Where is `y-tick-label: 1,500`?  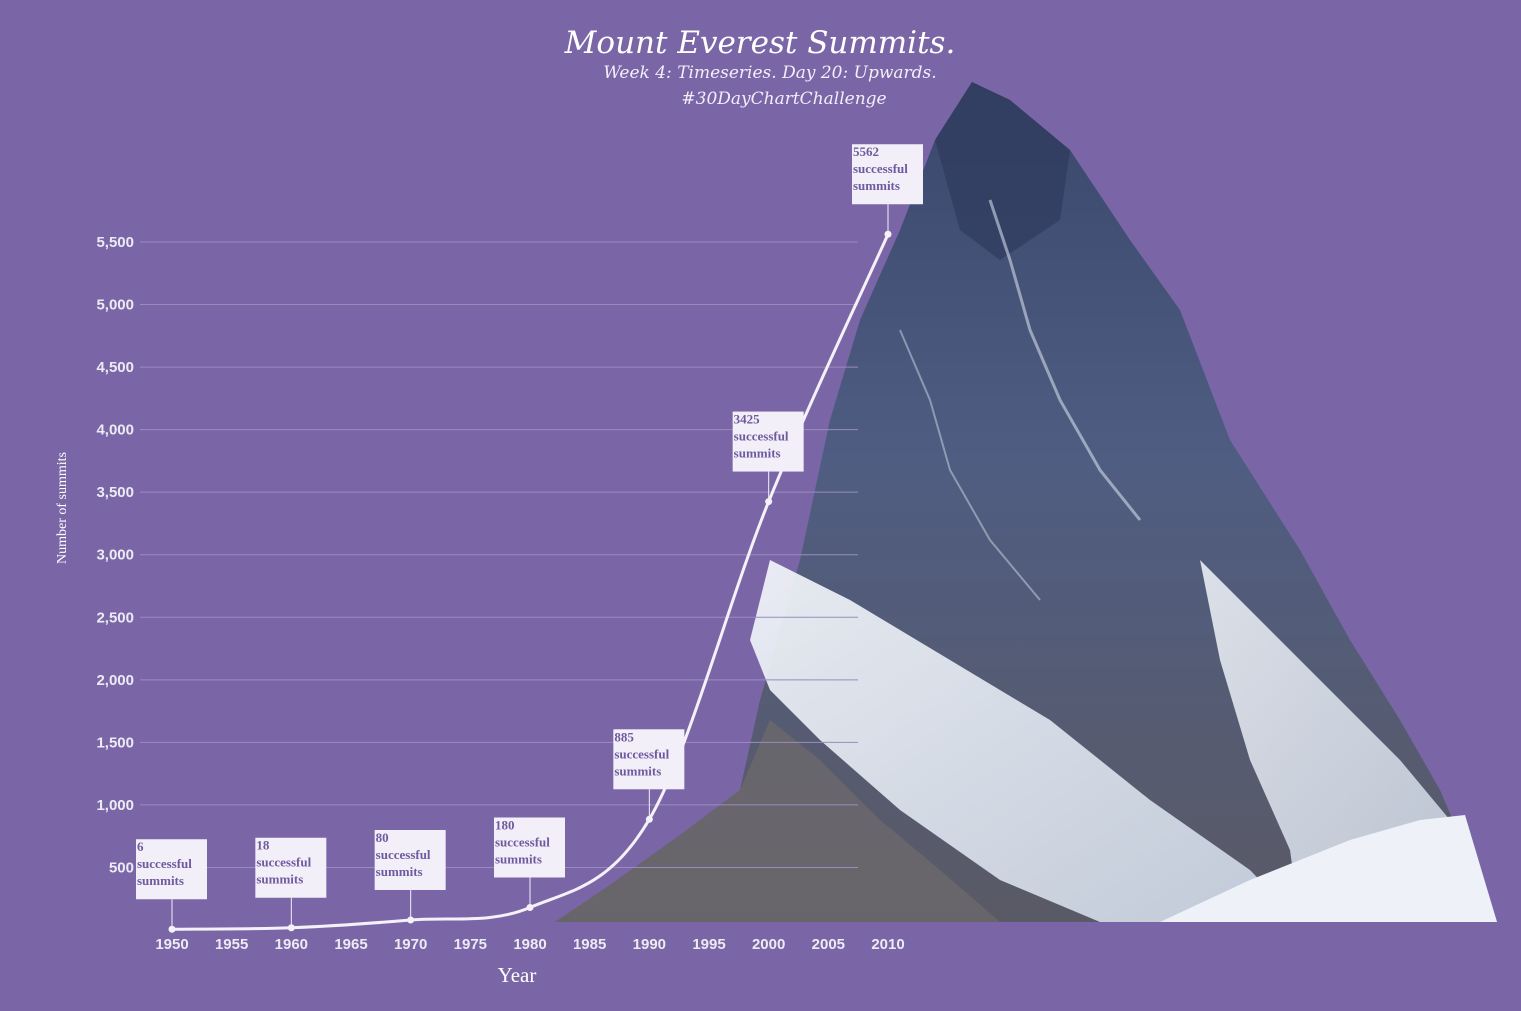 y-tick-label: 1,500 is located at coordinates (115, 742).